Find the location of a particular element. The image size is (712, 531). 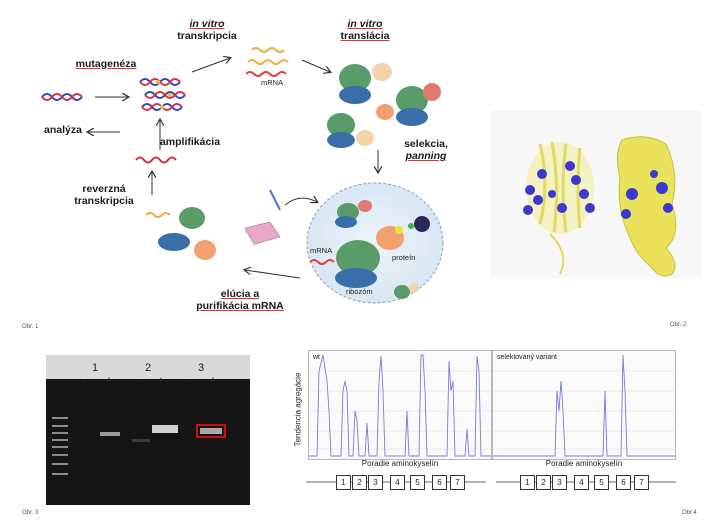

gel-sign-5: - is located at coordinates (189, 381).